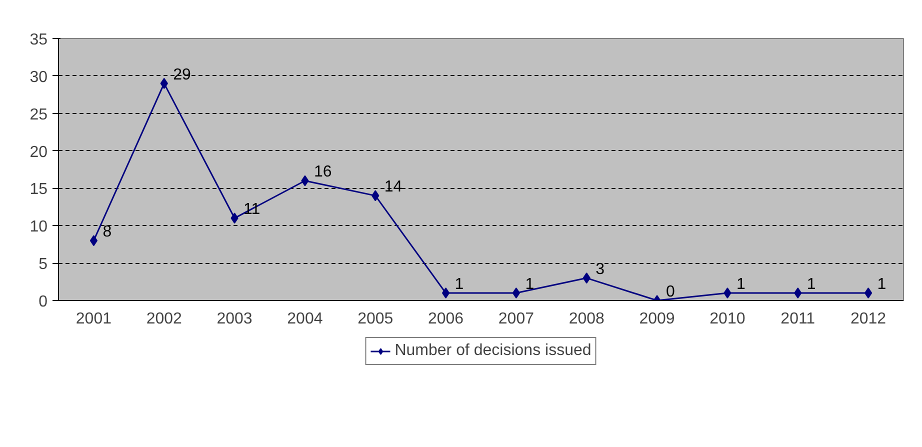  I want to click on y-tick-label: 15, so click(39, 189).